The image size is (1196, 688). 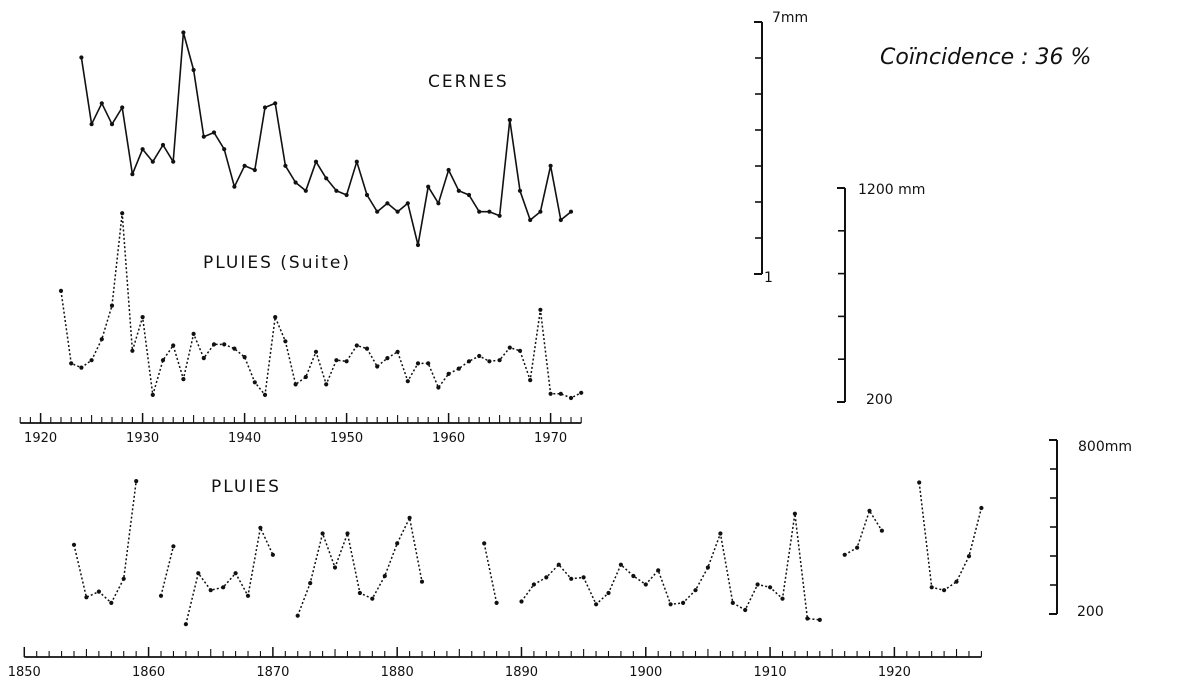 What do you see at coordinates (891, 190) in the screenshot?
I see `pluies-suite-y-top-label: 1200 mm` at bounding box center [891, 190].